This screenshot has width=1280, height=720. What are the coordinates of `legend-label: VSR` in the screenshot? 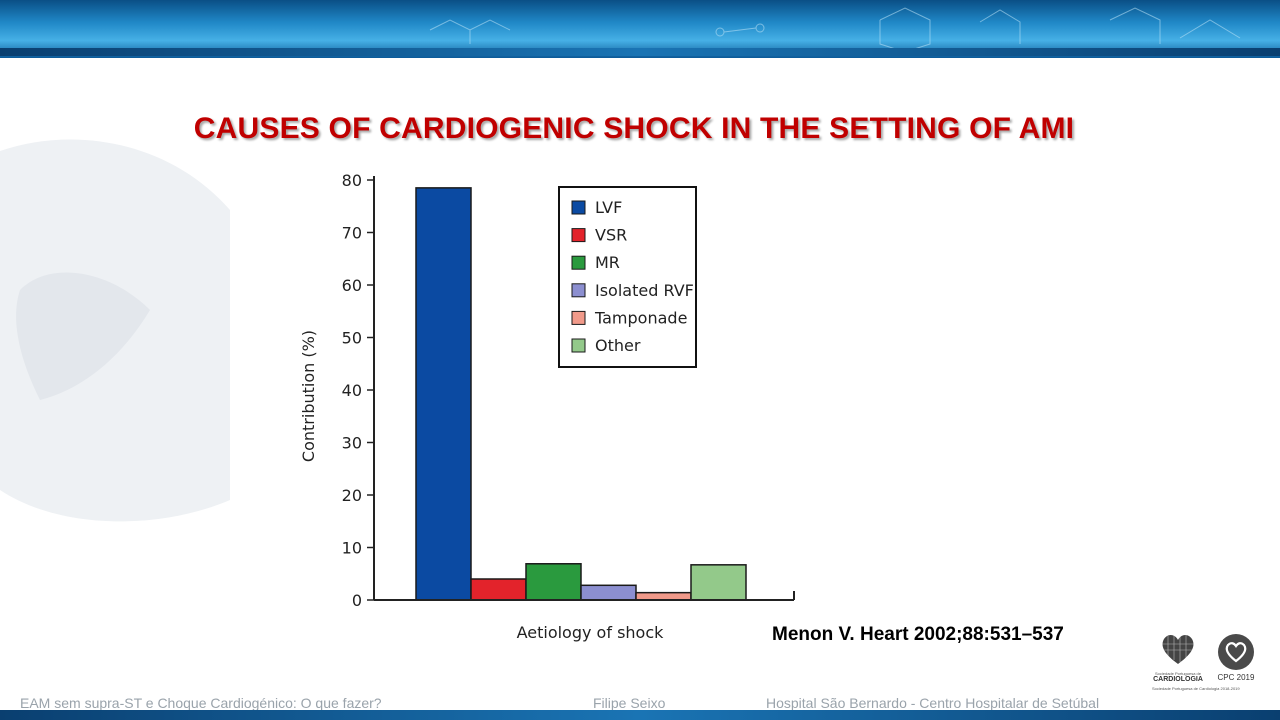 It's located at (611, 235).